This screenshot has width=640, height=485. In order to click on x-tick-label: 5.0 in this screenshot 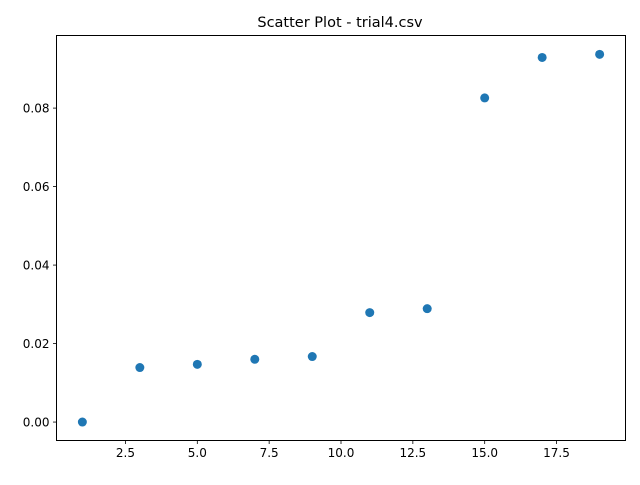, I will do `click(197, 453)`.